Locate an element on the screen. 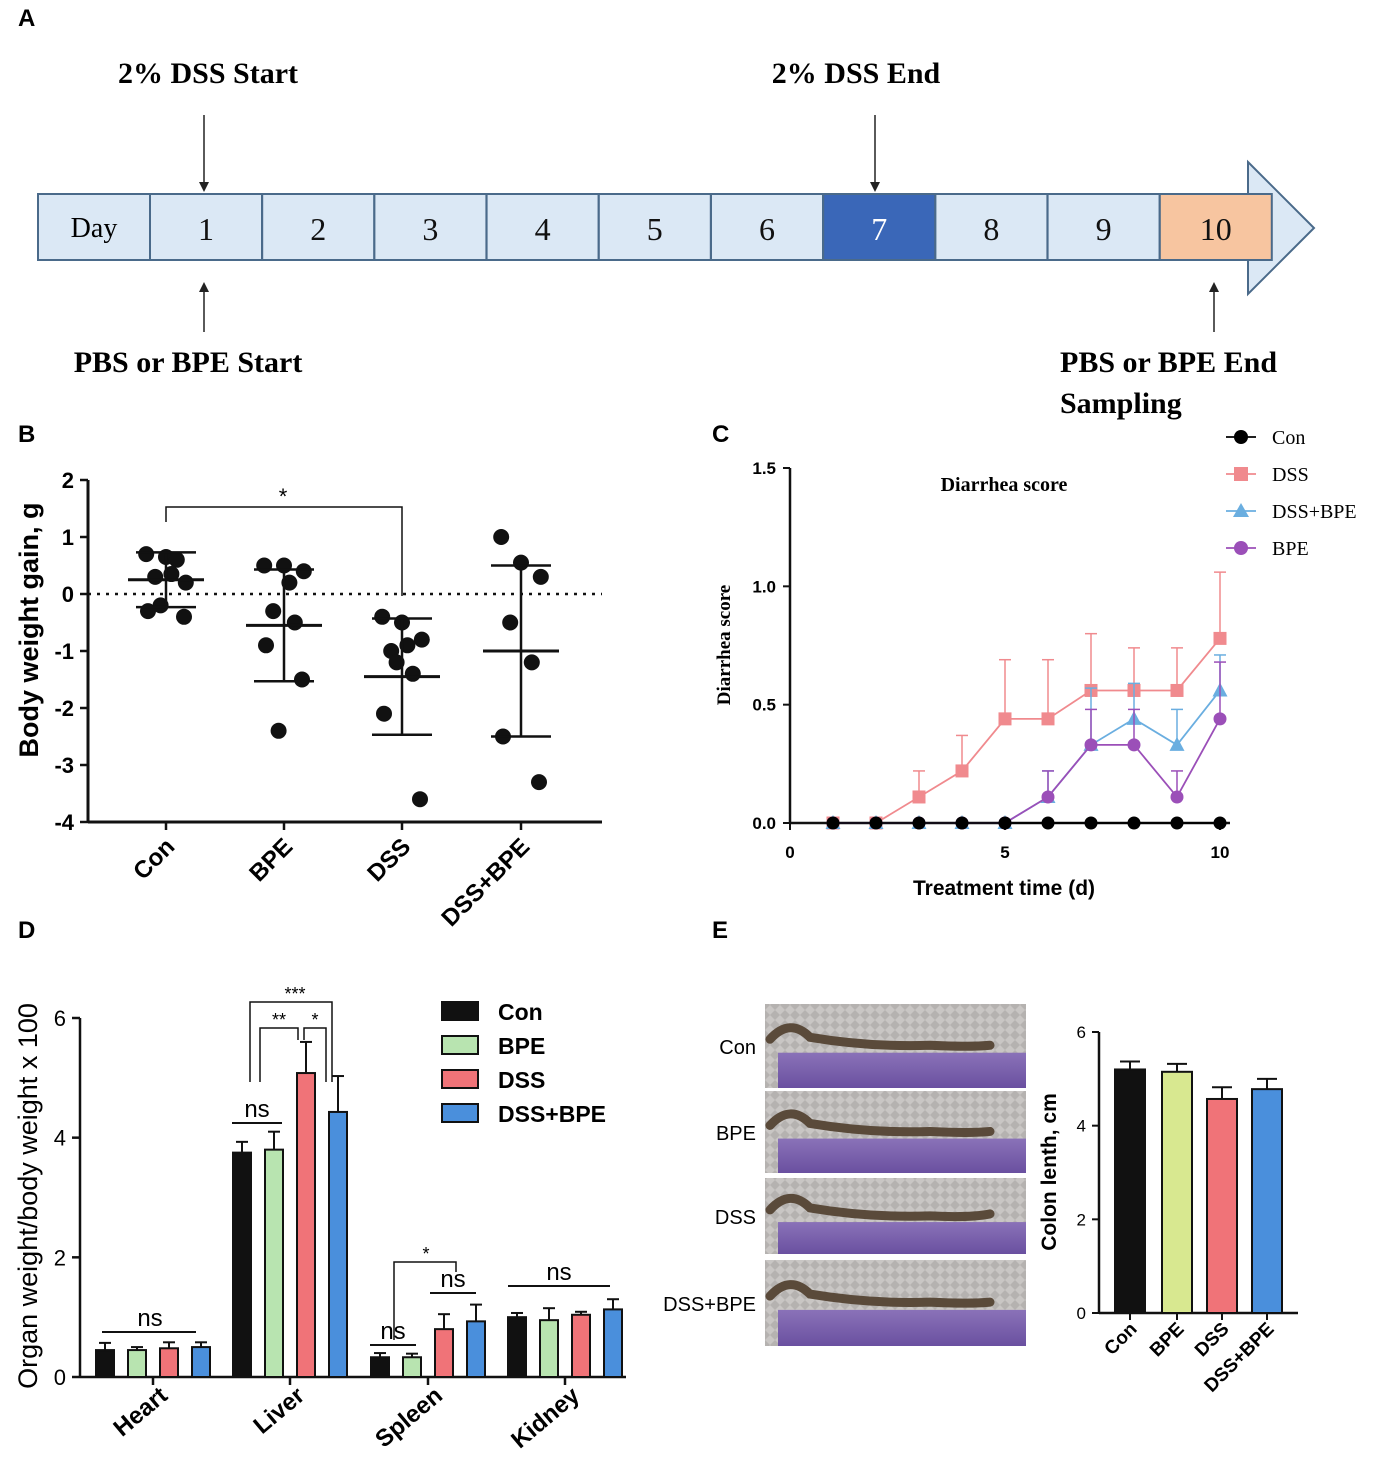 The image size is (1381, 1476). timeline-day-number-5: 5 is located at coordinates (655, 229).